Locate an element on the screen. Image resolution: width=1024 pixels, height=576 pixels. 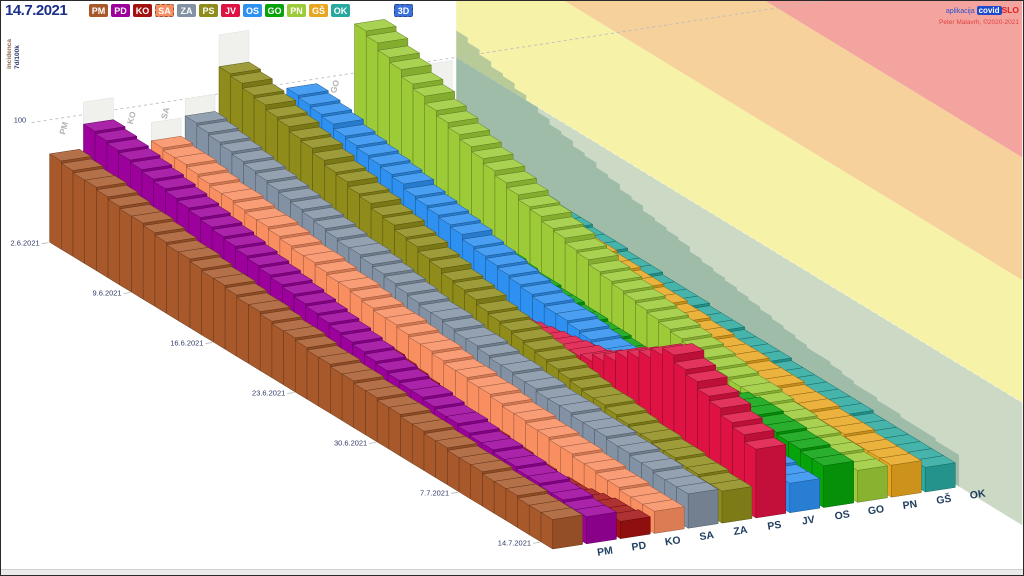
region-button-PM: PM is located at coordinates (98, 10).